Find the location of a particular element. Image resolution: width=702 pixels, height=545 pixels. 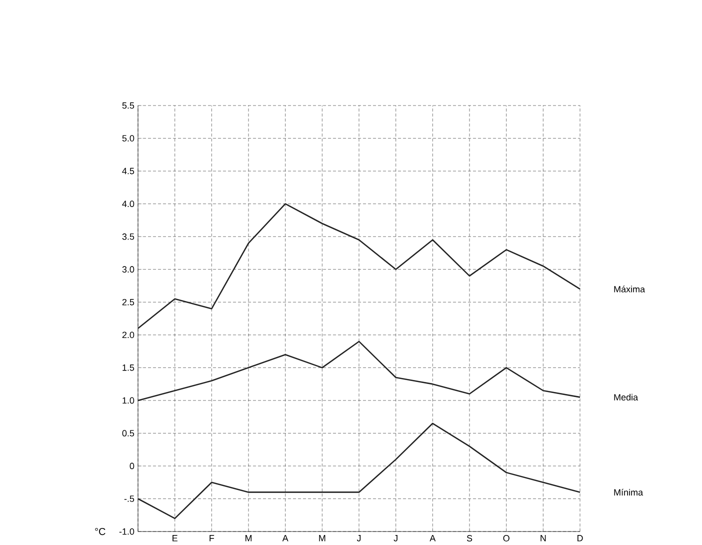

y-tick-label: 3.5 is located at coordinates (128, 237).